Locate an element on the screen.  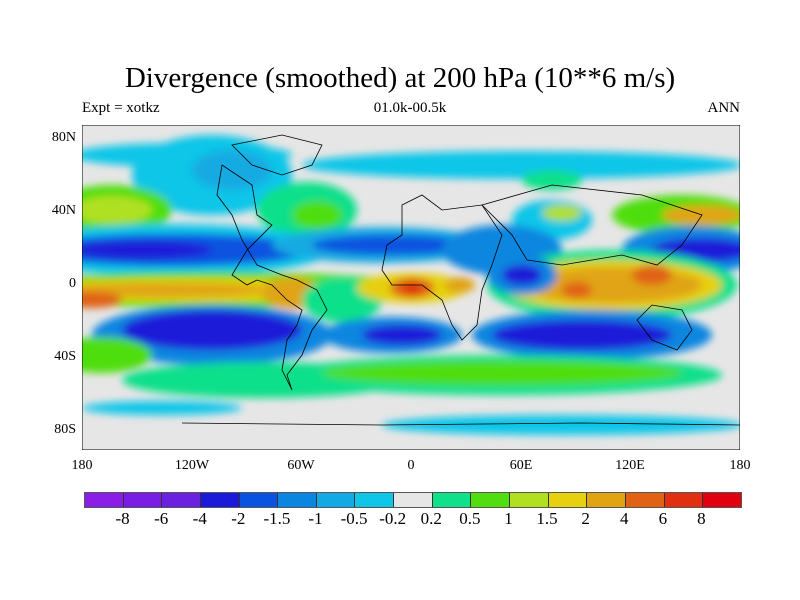
colorbar-label: -4 is located at coordinates (199, 518).